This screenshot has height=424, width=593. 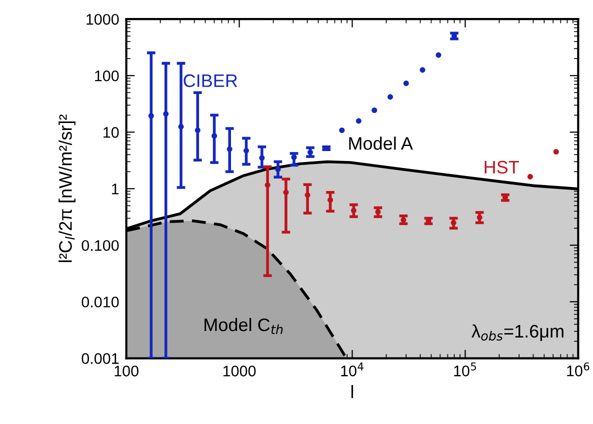 I want to click on x-axis-title: l, so click(x=352, y=391).